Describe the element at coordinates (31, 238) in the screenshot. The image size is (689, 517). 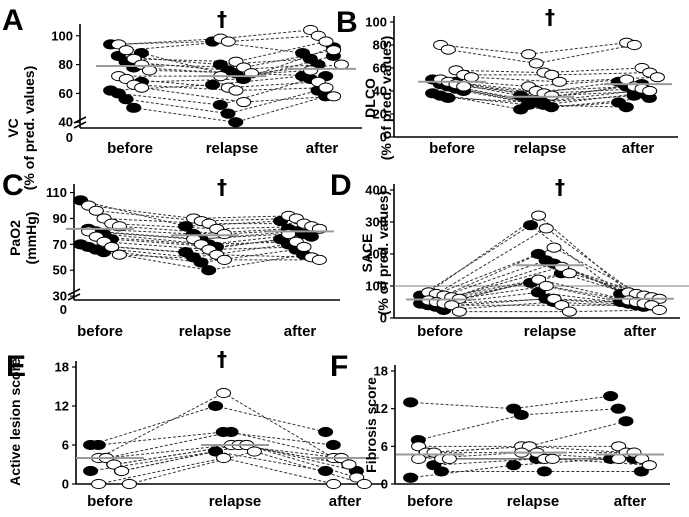
I see `y-axis-label-line: (mmHg)` at that location.